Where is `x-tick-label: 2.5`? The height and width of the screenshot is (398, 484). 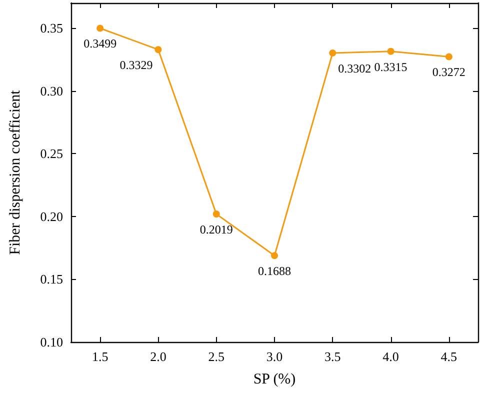 x-tick-label: 2.5 is located at coordinates (216, 356).